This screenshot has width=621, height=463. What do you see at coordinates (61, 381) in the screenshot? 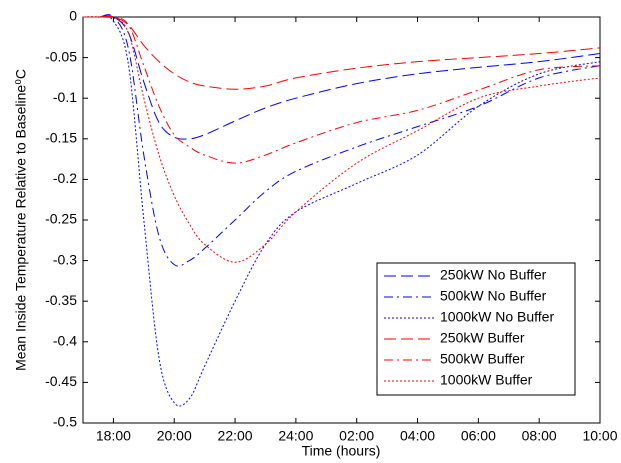
I see `y-tick-label: -0.45` at bounding box center [61, 381].